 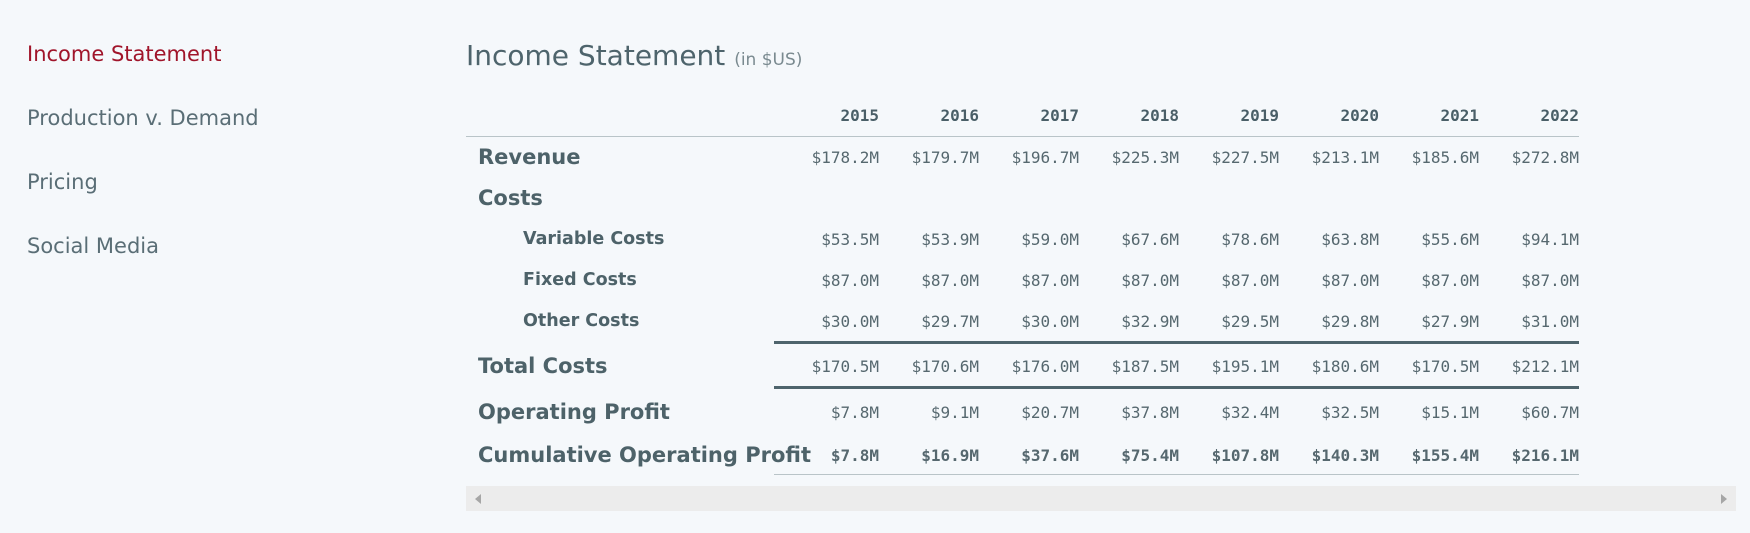 What do you see at coordinates (859, 115) in the screenshot?
I see `year-header: 2015` at bounding box center [859, 115].